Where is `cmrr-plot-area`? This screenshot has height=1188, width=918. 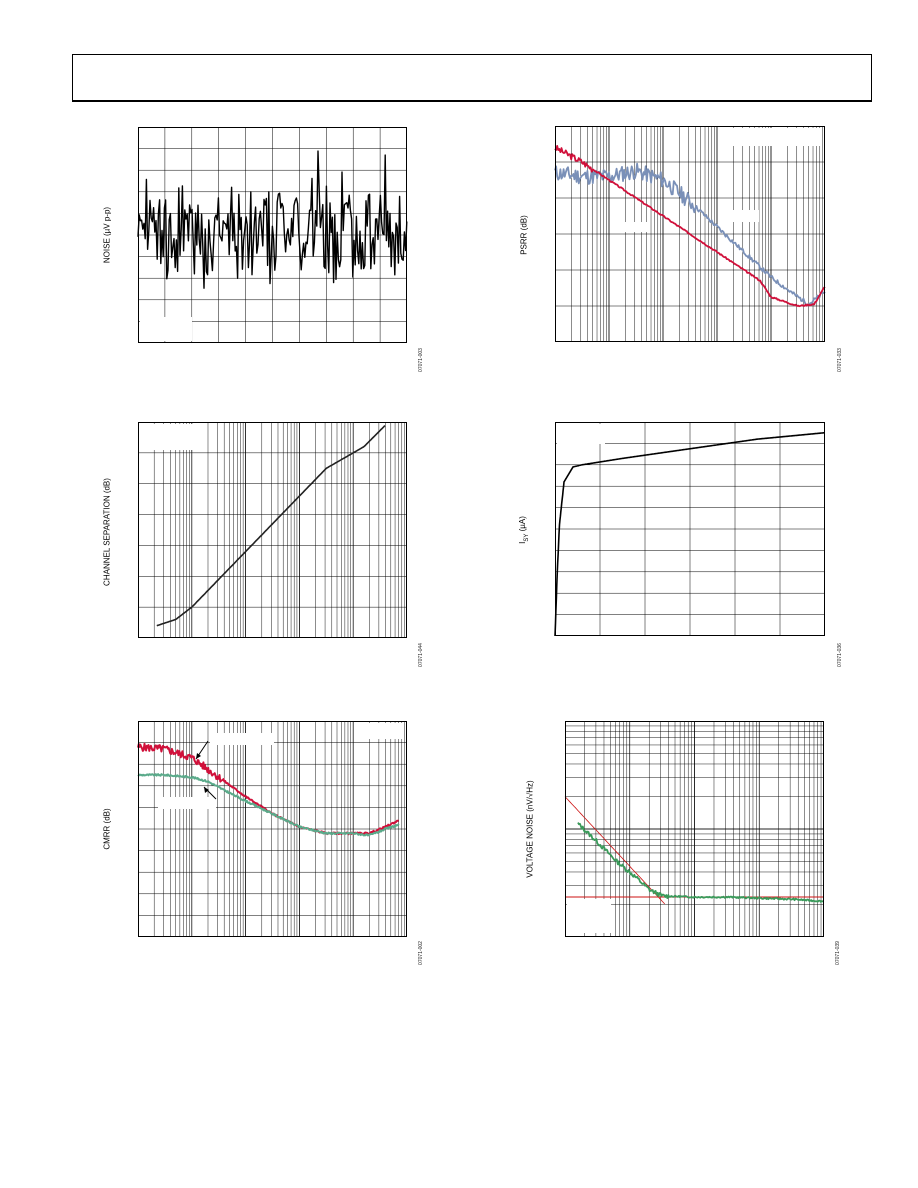
cmrr-plot-area is located at coordinates (272, 829).